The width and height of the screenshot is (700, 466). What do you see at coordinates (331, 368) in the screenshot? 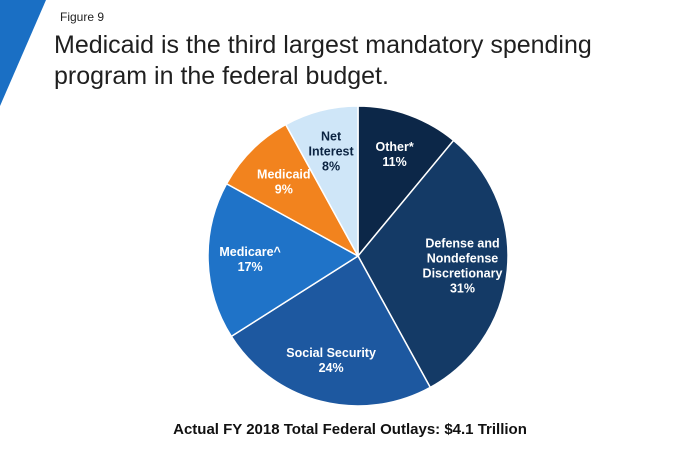
I see `slice-percent: 24%` at bounding box center [331, 368].